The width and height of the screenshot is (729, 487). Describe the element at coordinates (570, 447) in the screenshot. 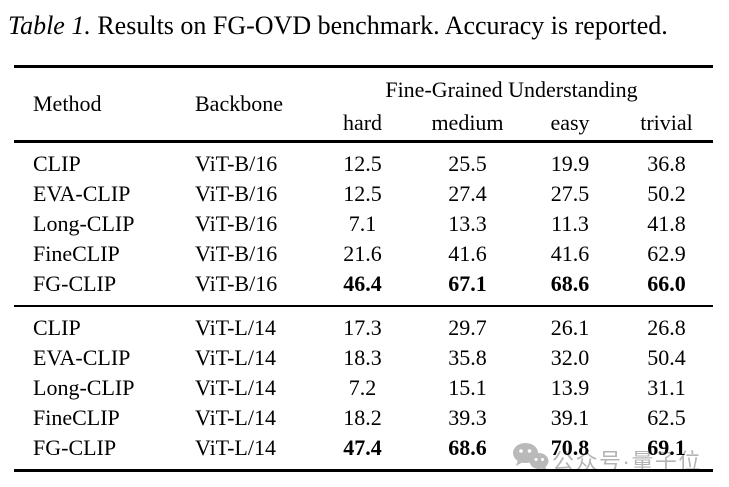

I see `value-easy: 70.8` at that location.